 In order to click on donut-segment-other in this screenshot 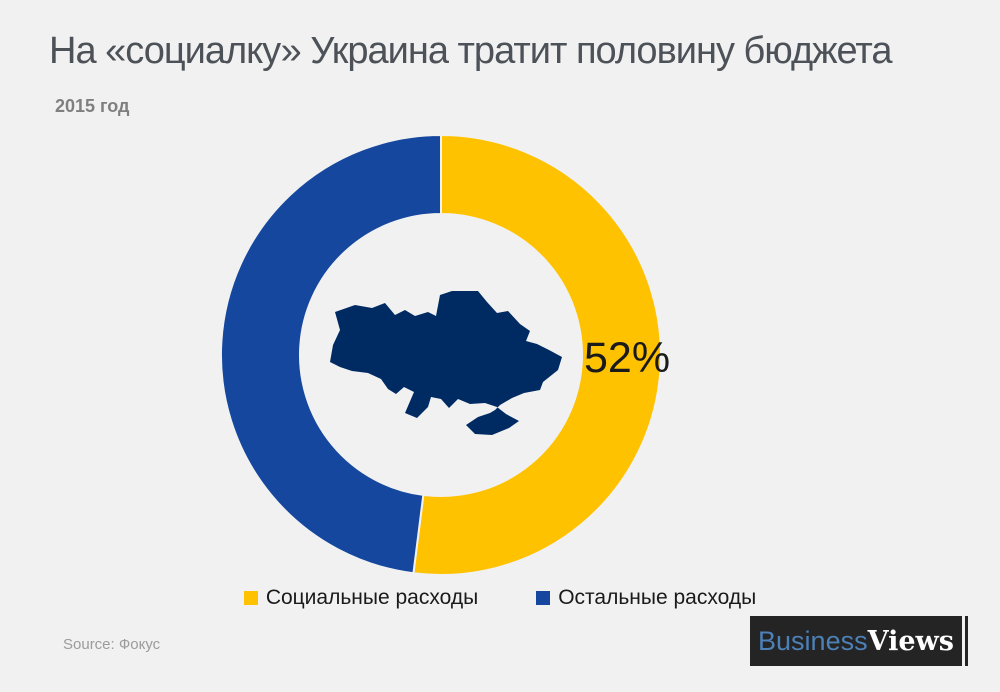, I will do `click(331, 354)`.